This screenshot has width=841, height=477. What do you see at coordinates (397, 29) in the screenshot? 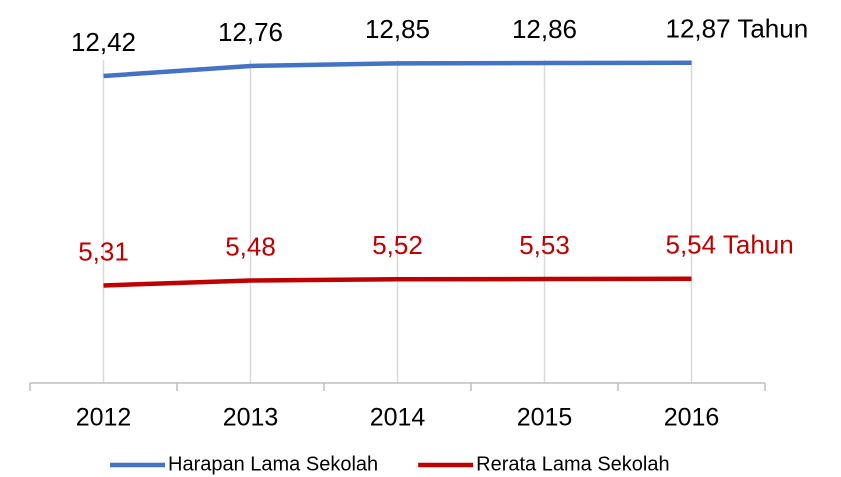
I see `data-label: 12,85` at bounding box center [397, 29].